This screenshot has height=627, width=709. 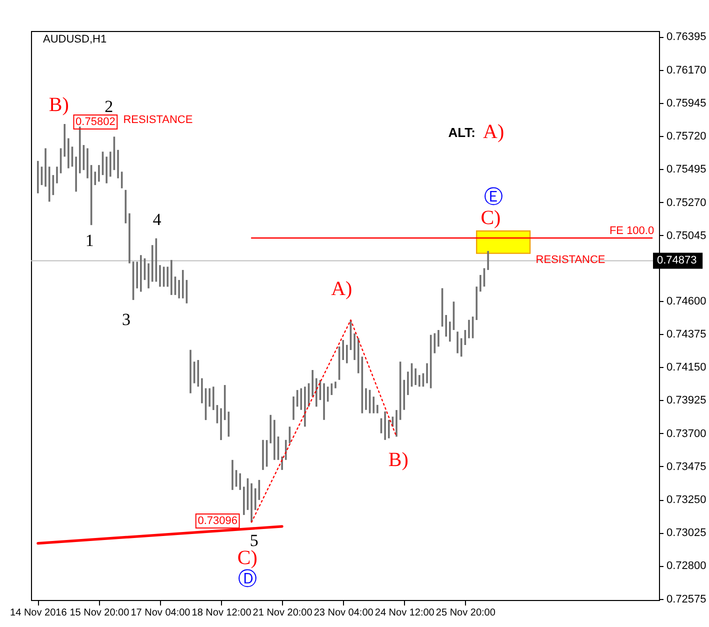 I want to click on y-tick-label: 0.74375, so click(x=686, y=334).